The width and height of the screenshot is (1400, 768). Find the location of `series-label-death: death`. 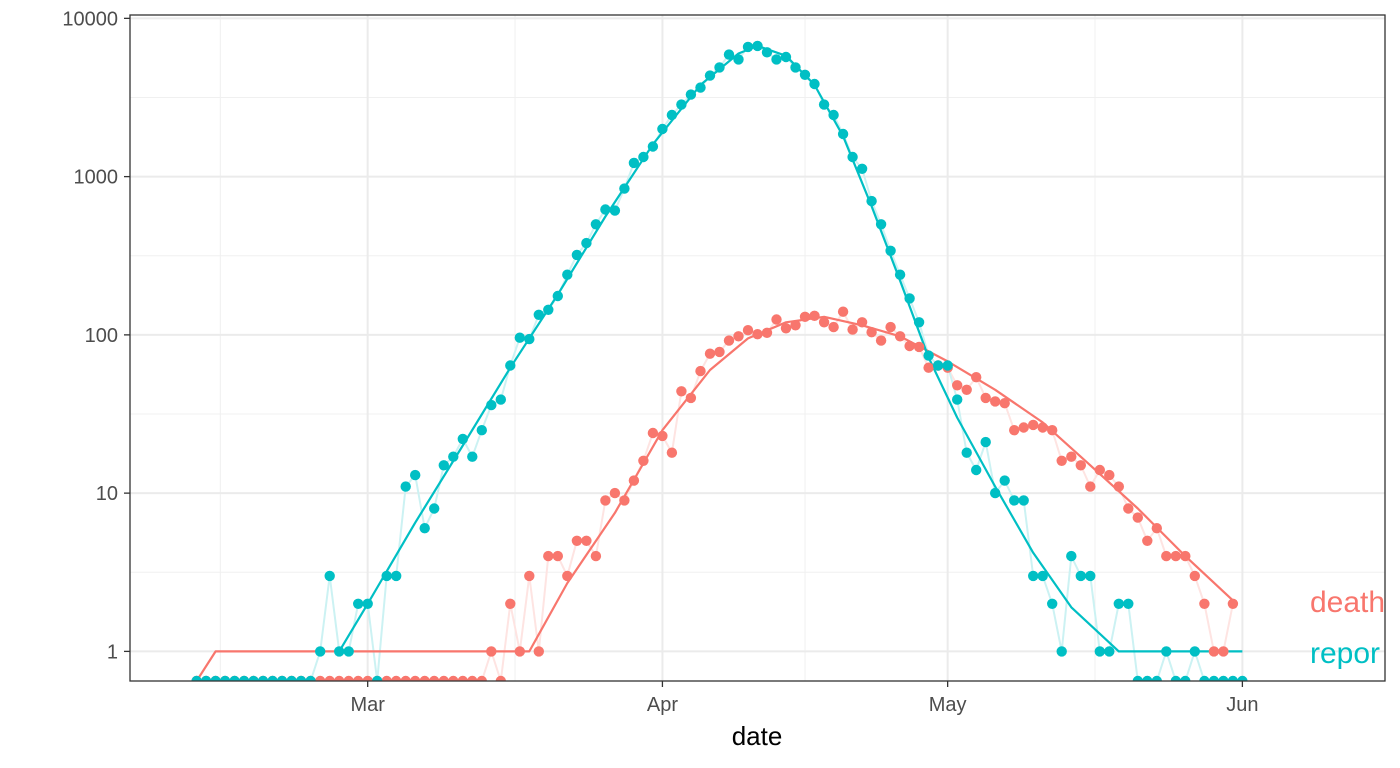

series-label-death: death is located at coordinates (1347, 602).